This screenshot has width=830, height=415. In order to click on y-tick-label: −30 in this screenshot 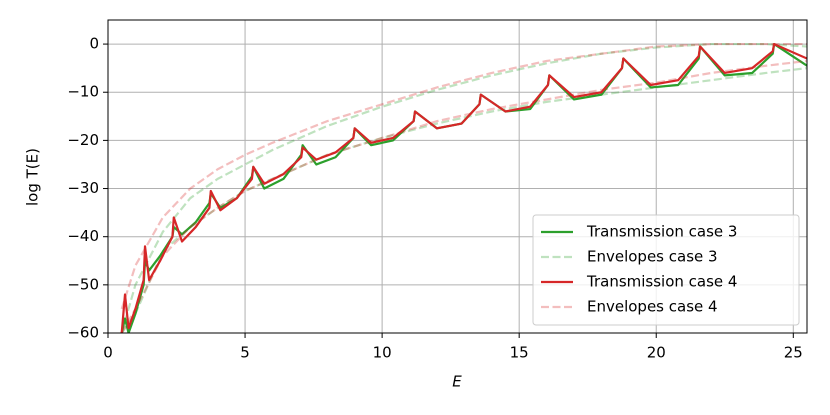, I will do `click(83, 188)`.